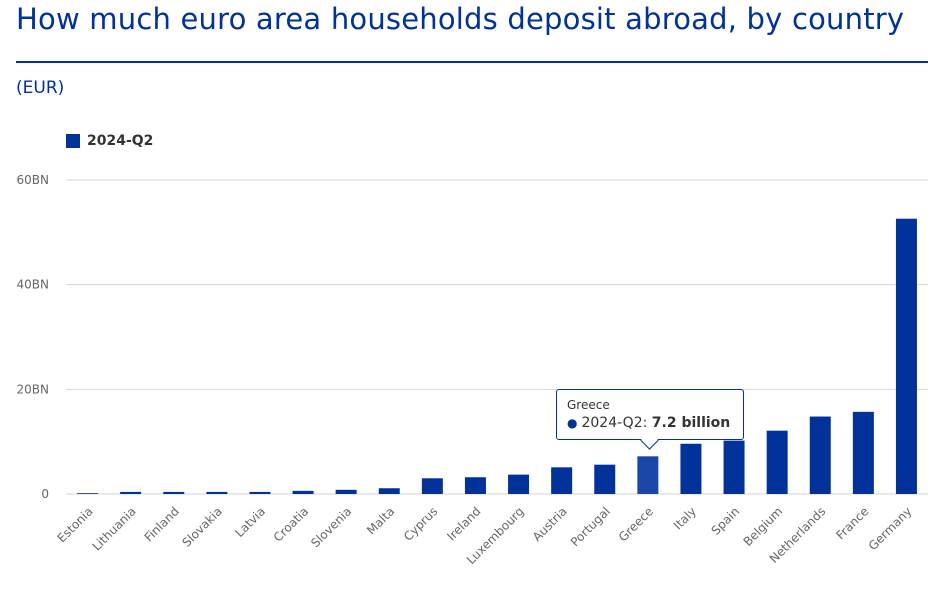 This screenshot has height=598, width=952. Describe the element at coordinates (605, 479) in the screenshot. I see `bar-portugal` at that location.